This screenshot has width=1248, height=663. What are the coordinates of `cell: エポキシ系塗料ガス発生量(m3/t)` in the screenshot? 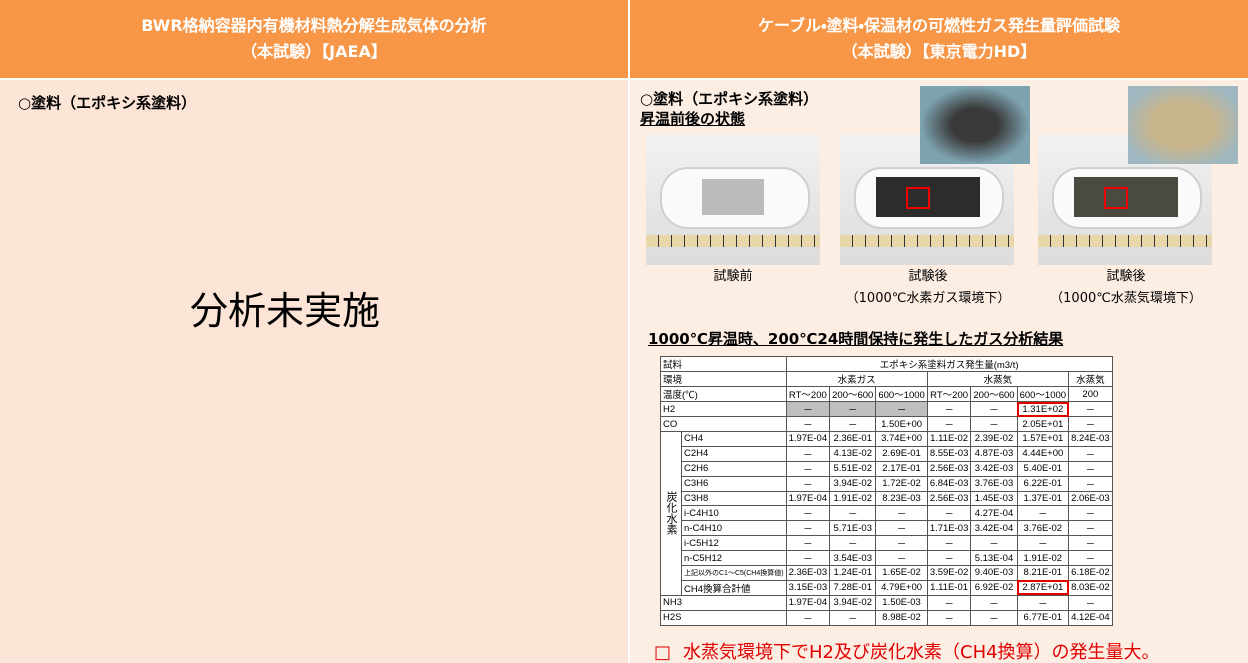 It's located at (949, 364).